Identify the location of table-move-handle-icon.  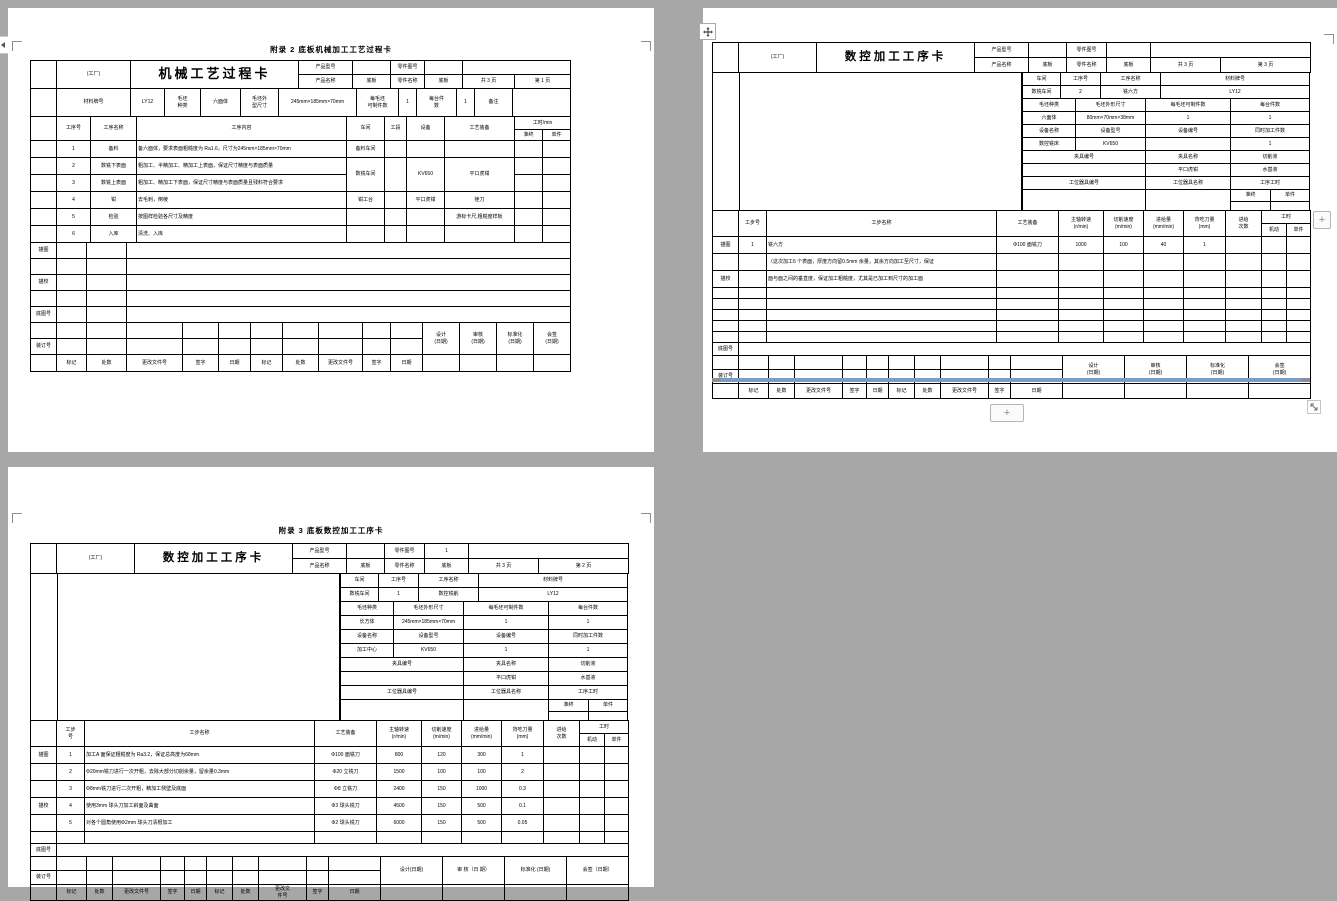
(707, 31).